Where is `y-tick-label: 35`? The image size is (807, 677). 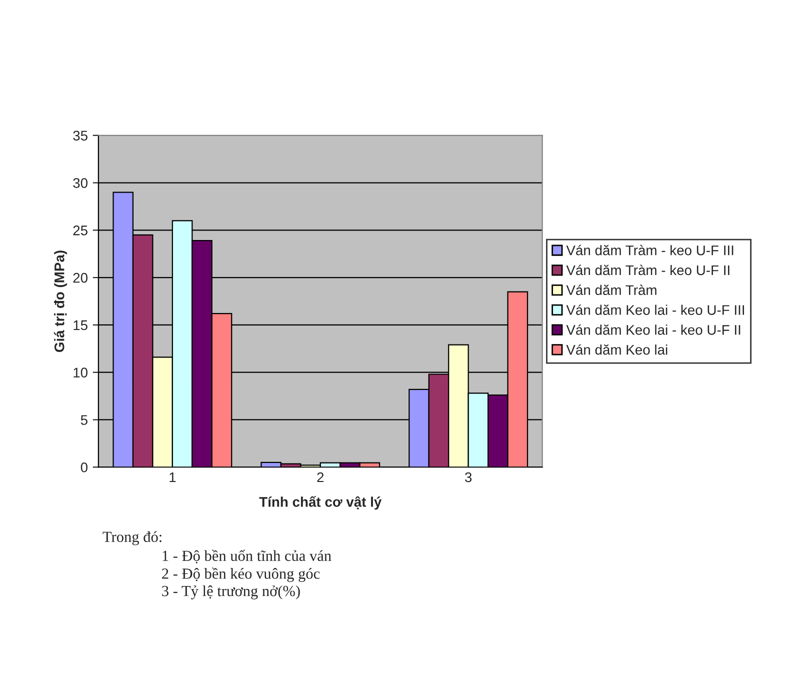 y-tick-label: 35 is located at coordinates (80, 135).